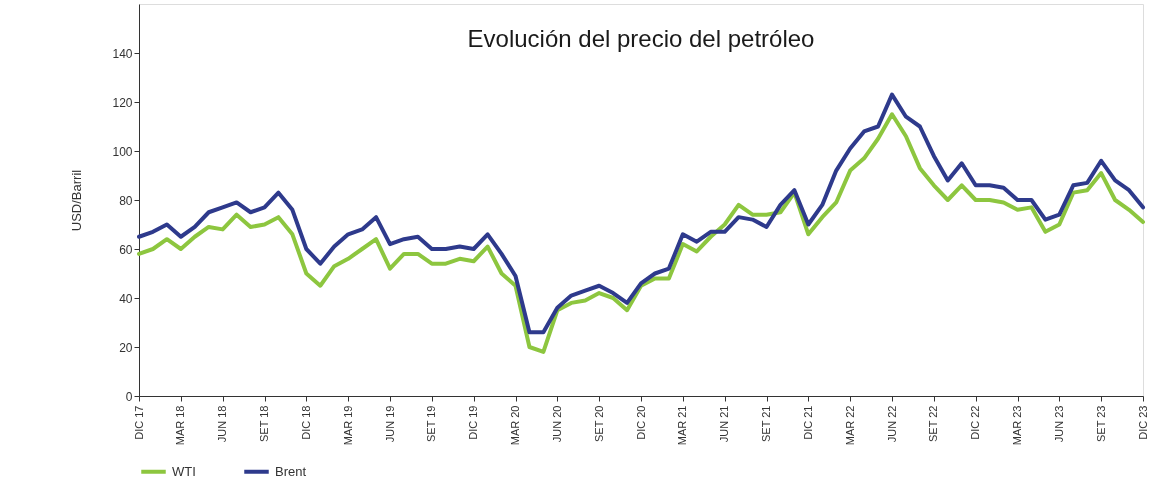 This screenshot has width=1152, height=500. What do you see at coordinates (975, 422) in the screenshot?
I see `x-tick-label: DIC 22` at bounding box center [975, 422].